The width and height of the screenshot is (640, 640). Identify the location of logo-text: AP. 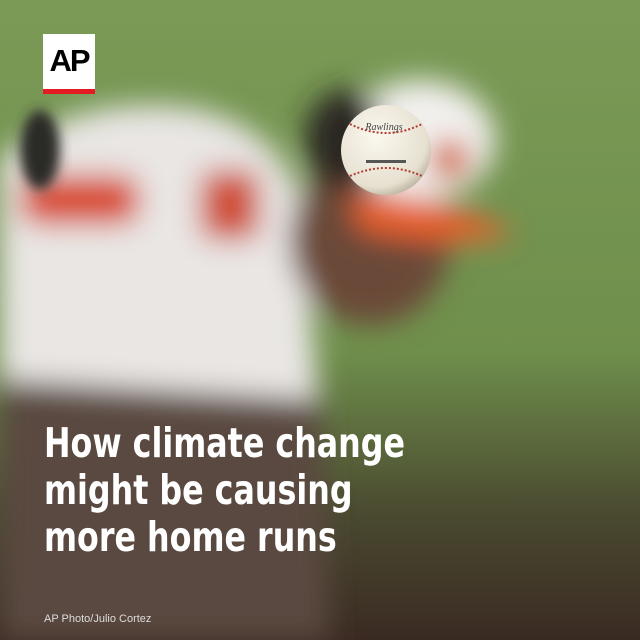
(69, 60).